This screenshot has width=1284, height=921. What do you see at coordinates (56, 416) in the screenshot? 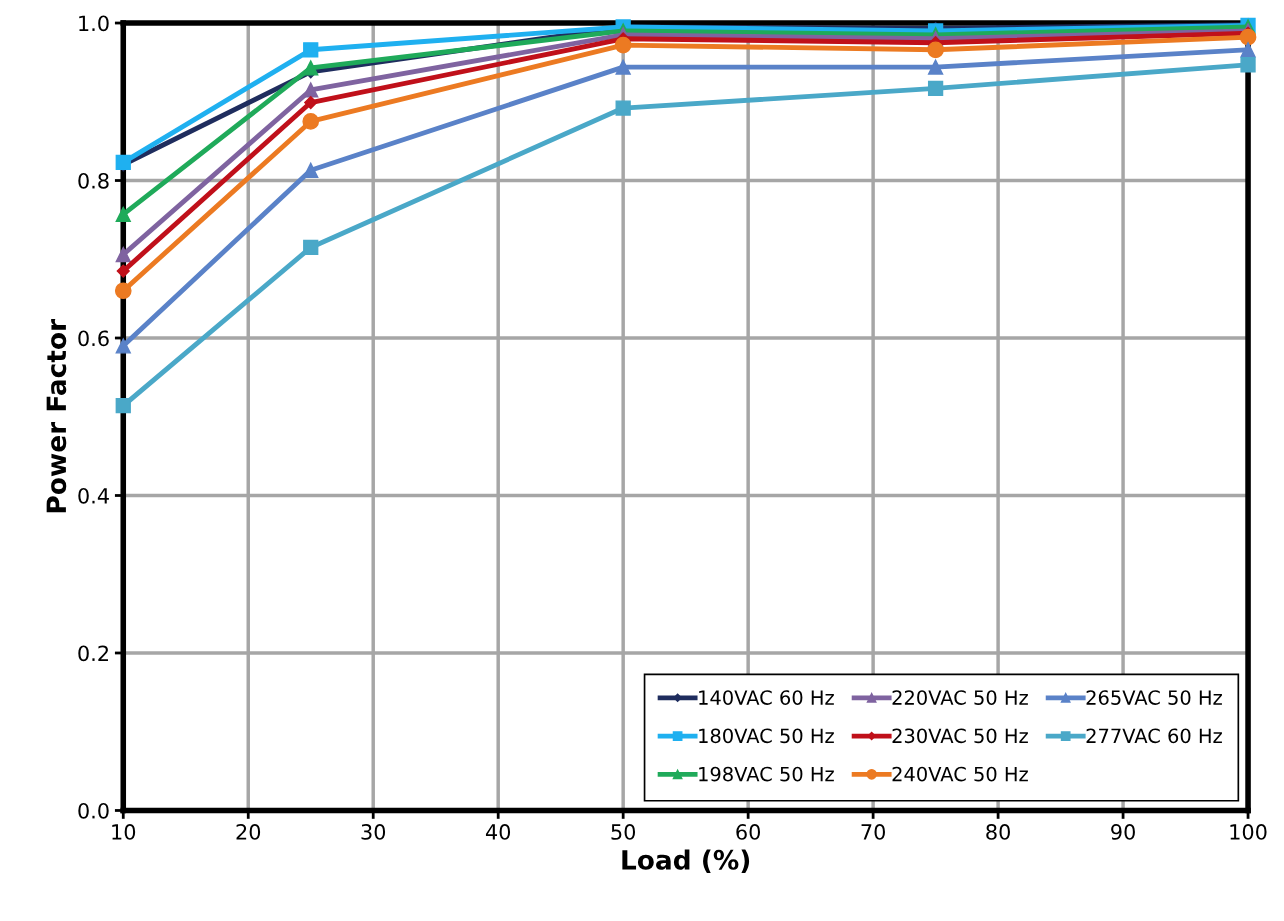
I see `y-axis-title: Power Factor` at bounding box center [56, 416].